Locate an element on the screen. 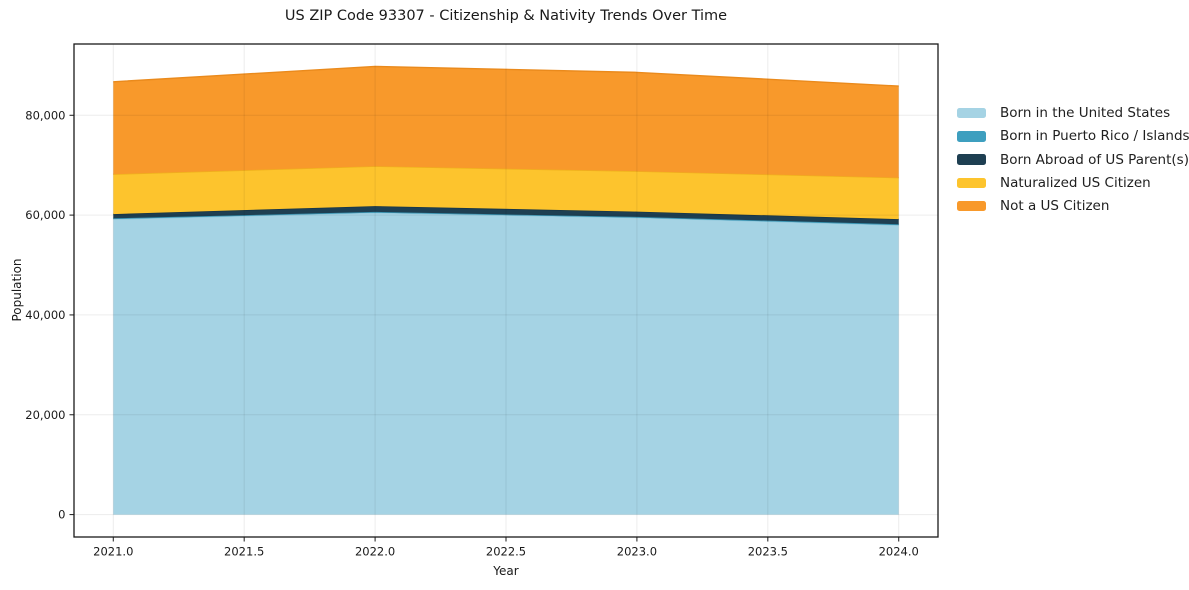  x-tick-label: 2022.0 is located at coordinates (375, 552).